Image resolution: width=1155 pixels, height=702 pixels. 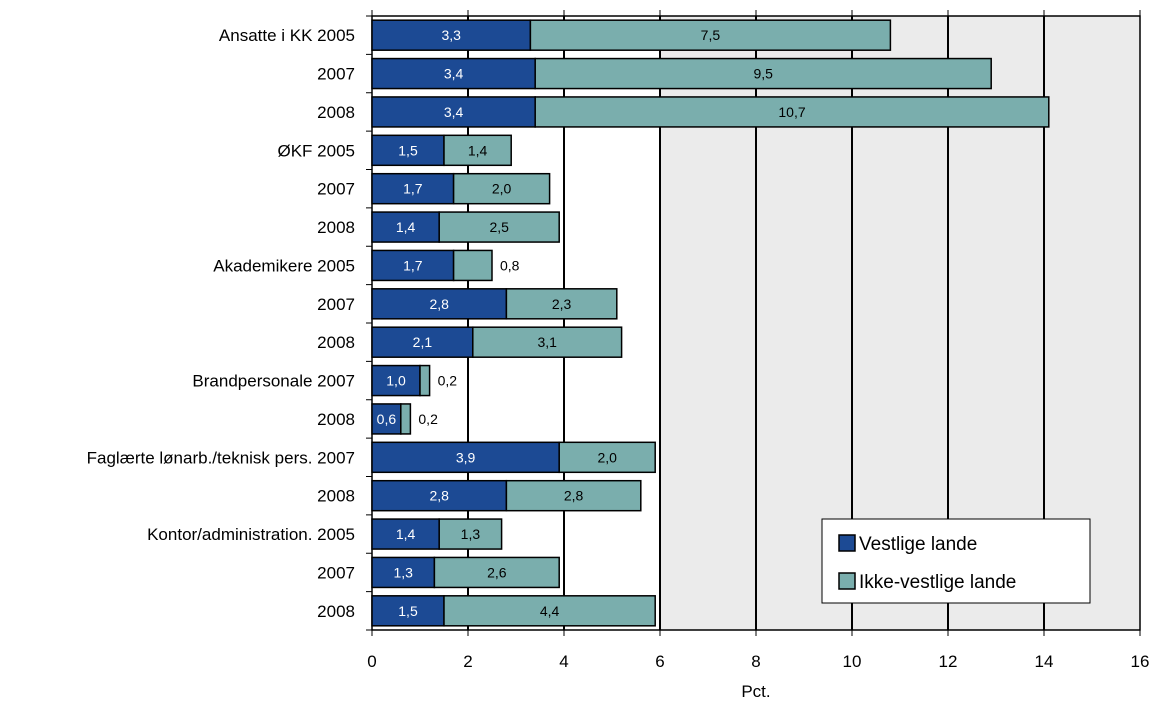 I want to click on value-label-ikke-vestlige: 2,6, so click(x=497, y=572).